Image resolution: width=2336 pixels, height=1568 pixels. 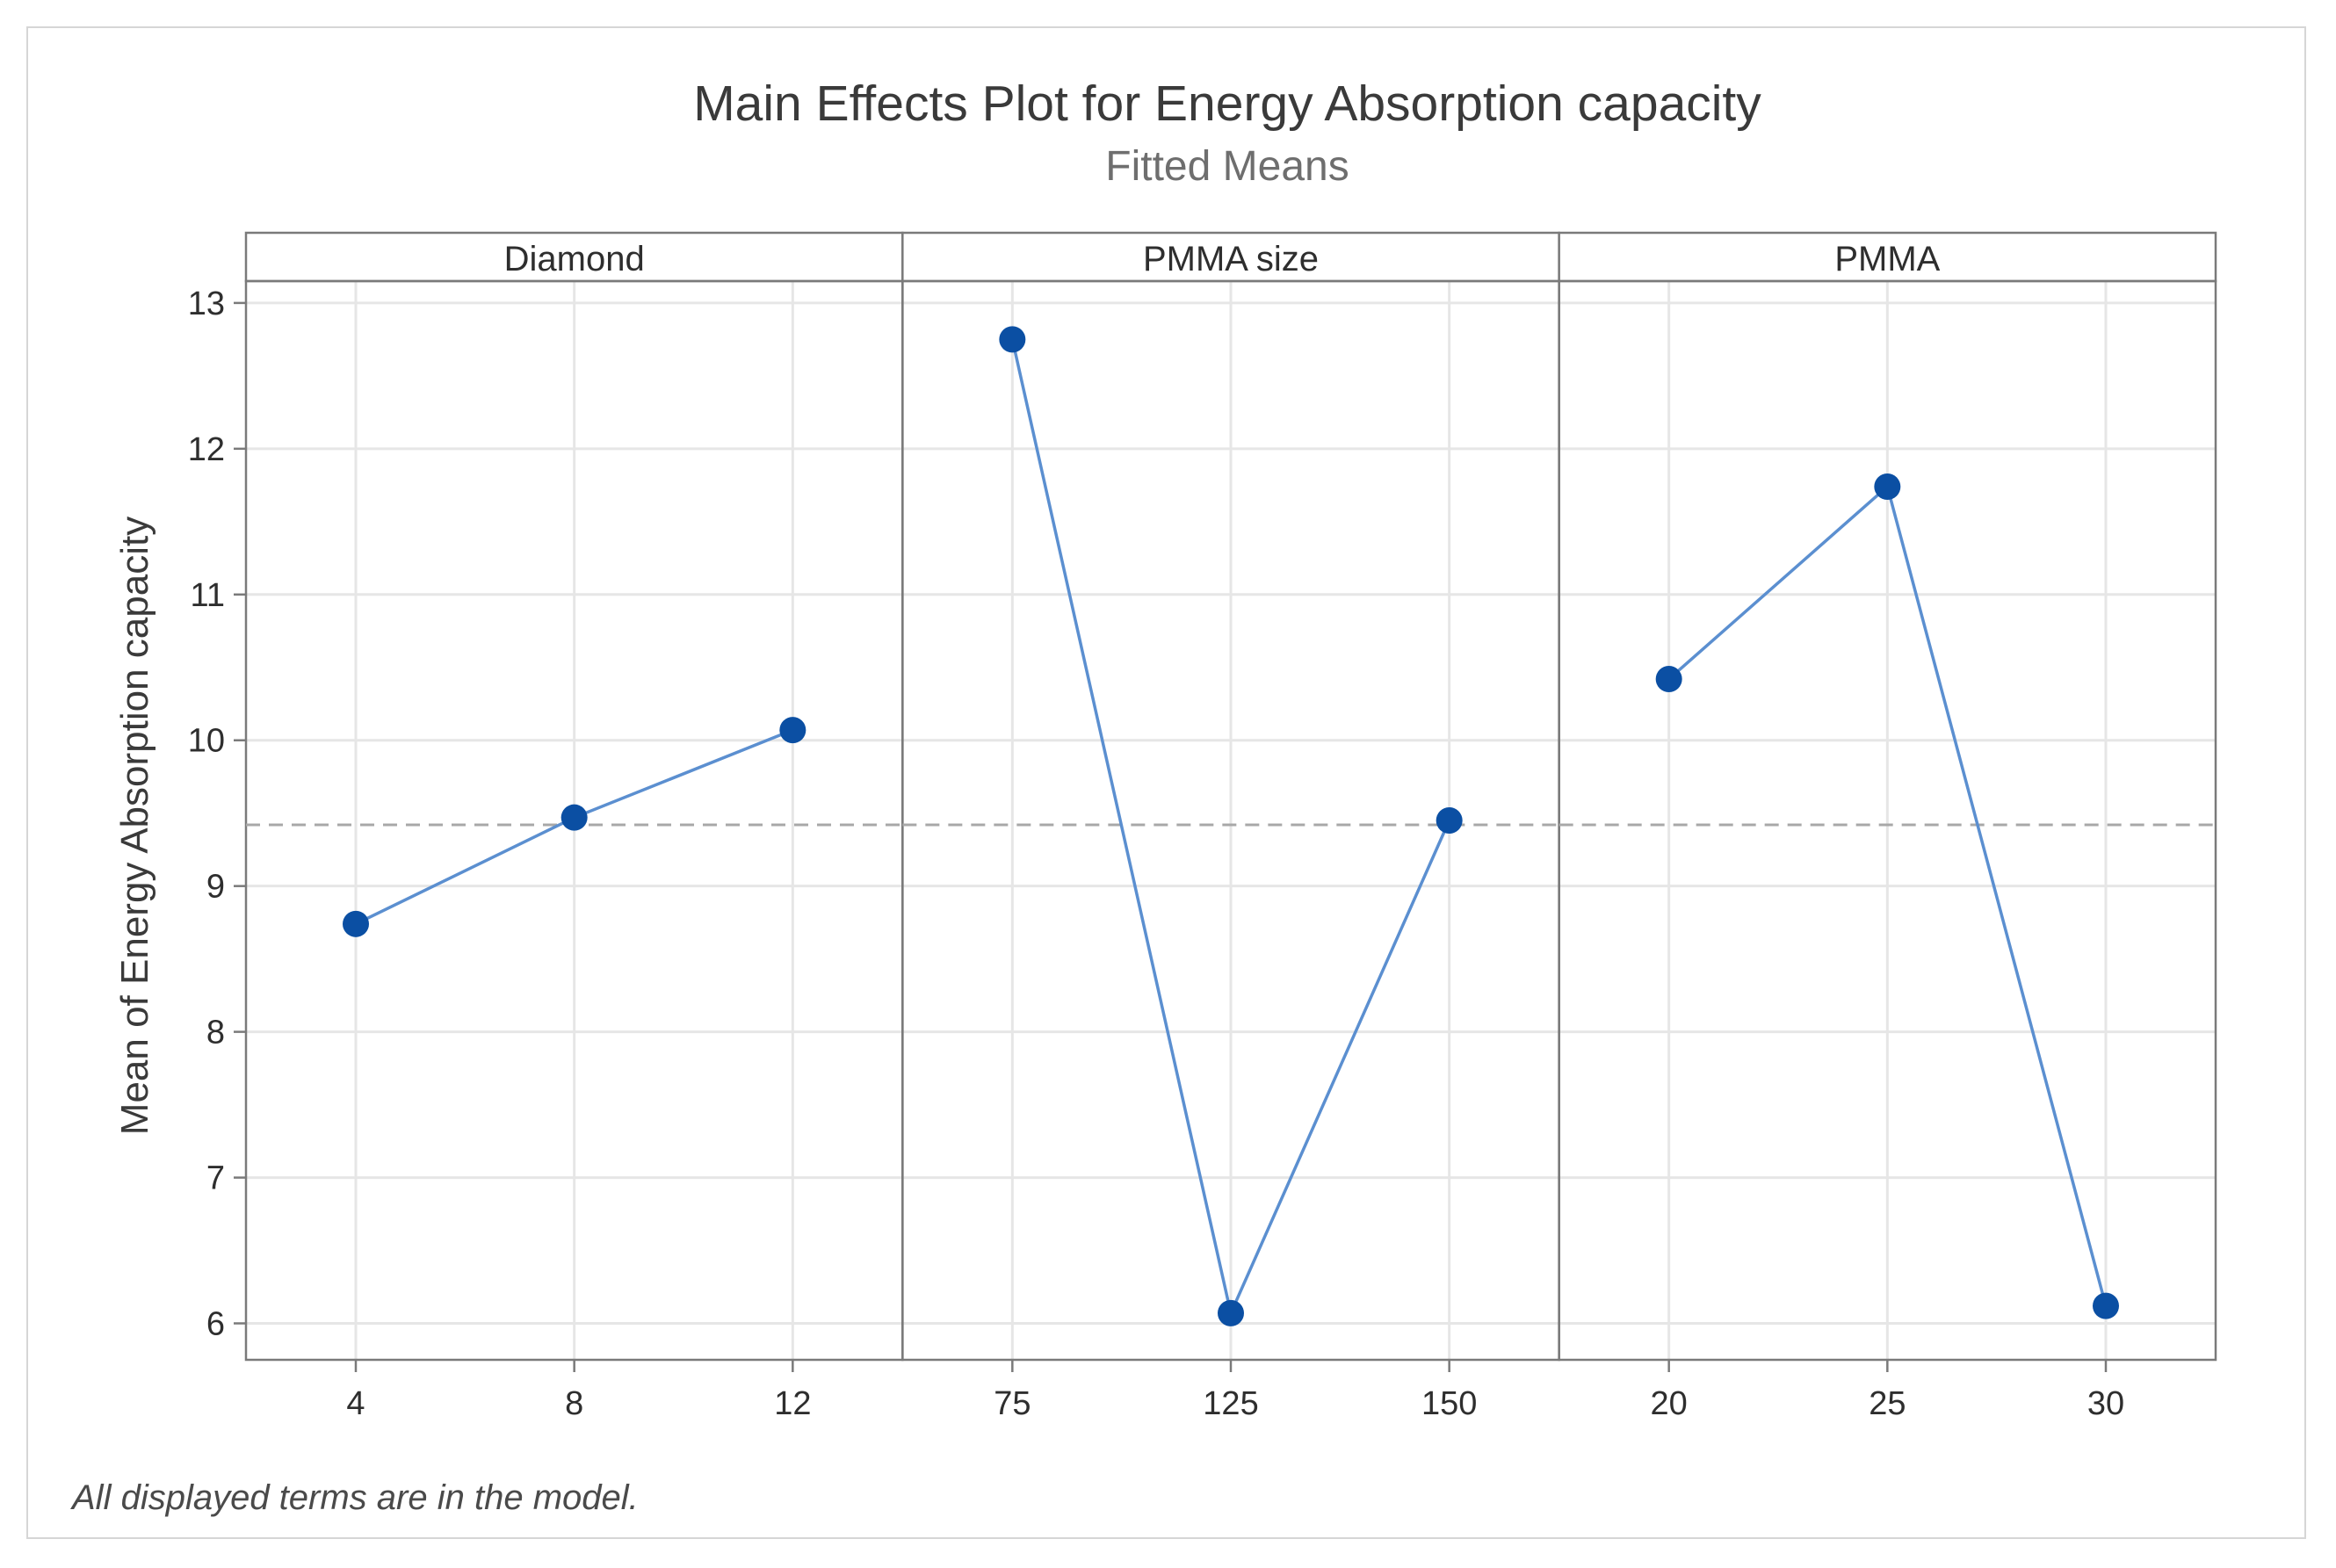 I want to click on panel-label-pmma-size: PMMA size, so click(x=1231, y=259).